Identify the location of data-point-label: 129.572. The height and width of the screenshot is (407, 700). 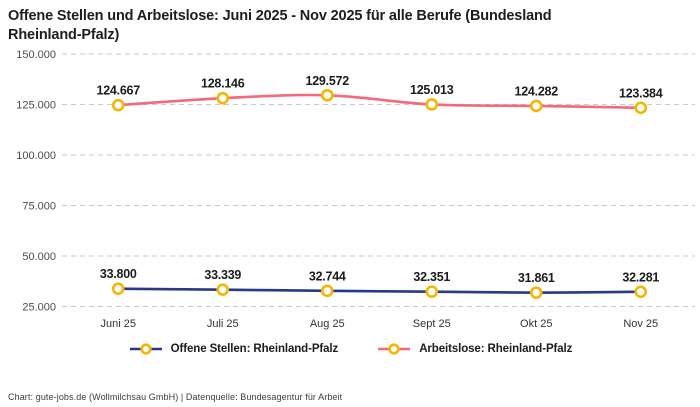
(328, 81).